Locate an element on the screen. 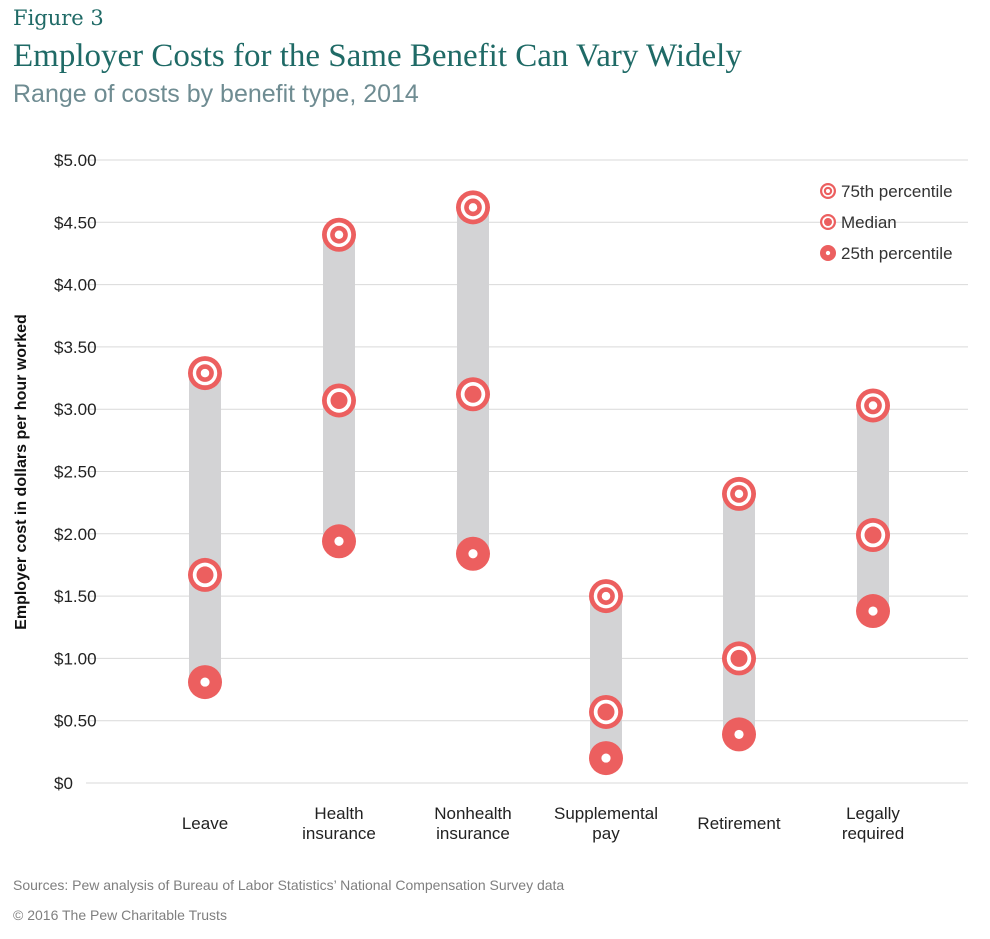 The image size is (990, 939). figure-label: Figure 3 is located at coordinates (58, 18).